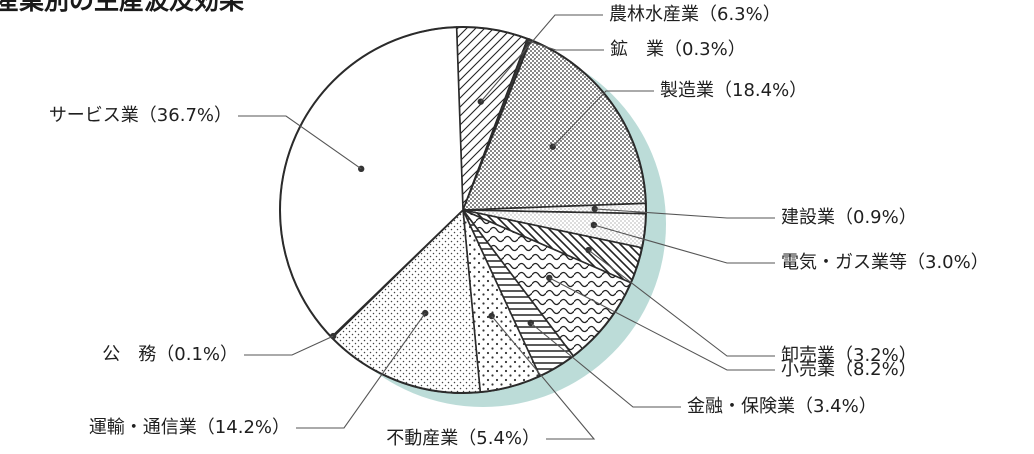 This screenshot has height=454, width=1034. What do you see at coordinates (463, 438) in the screenshot?
I see `slice-label-8: 不動産業（5.4%）` at bounding box center [463, 438].